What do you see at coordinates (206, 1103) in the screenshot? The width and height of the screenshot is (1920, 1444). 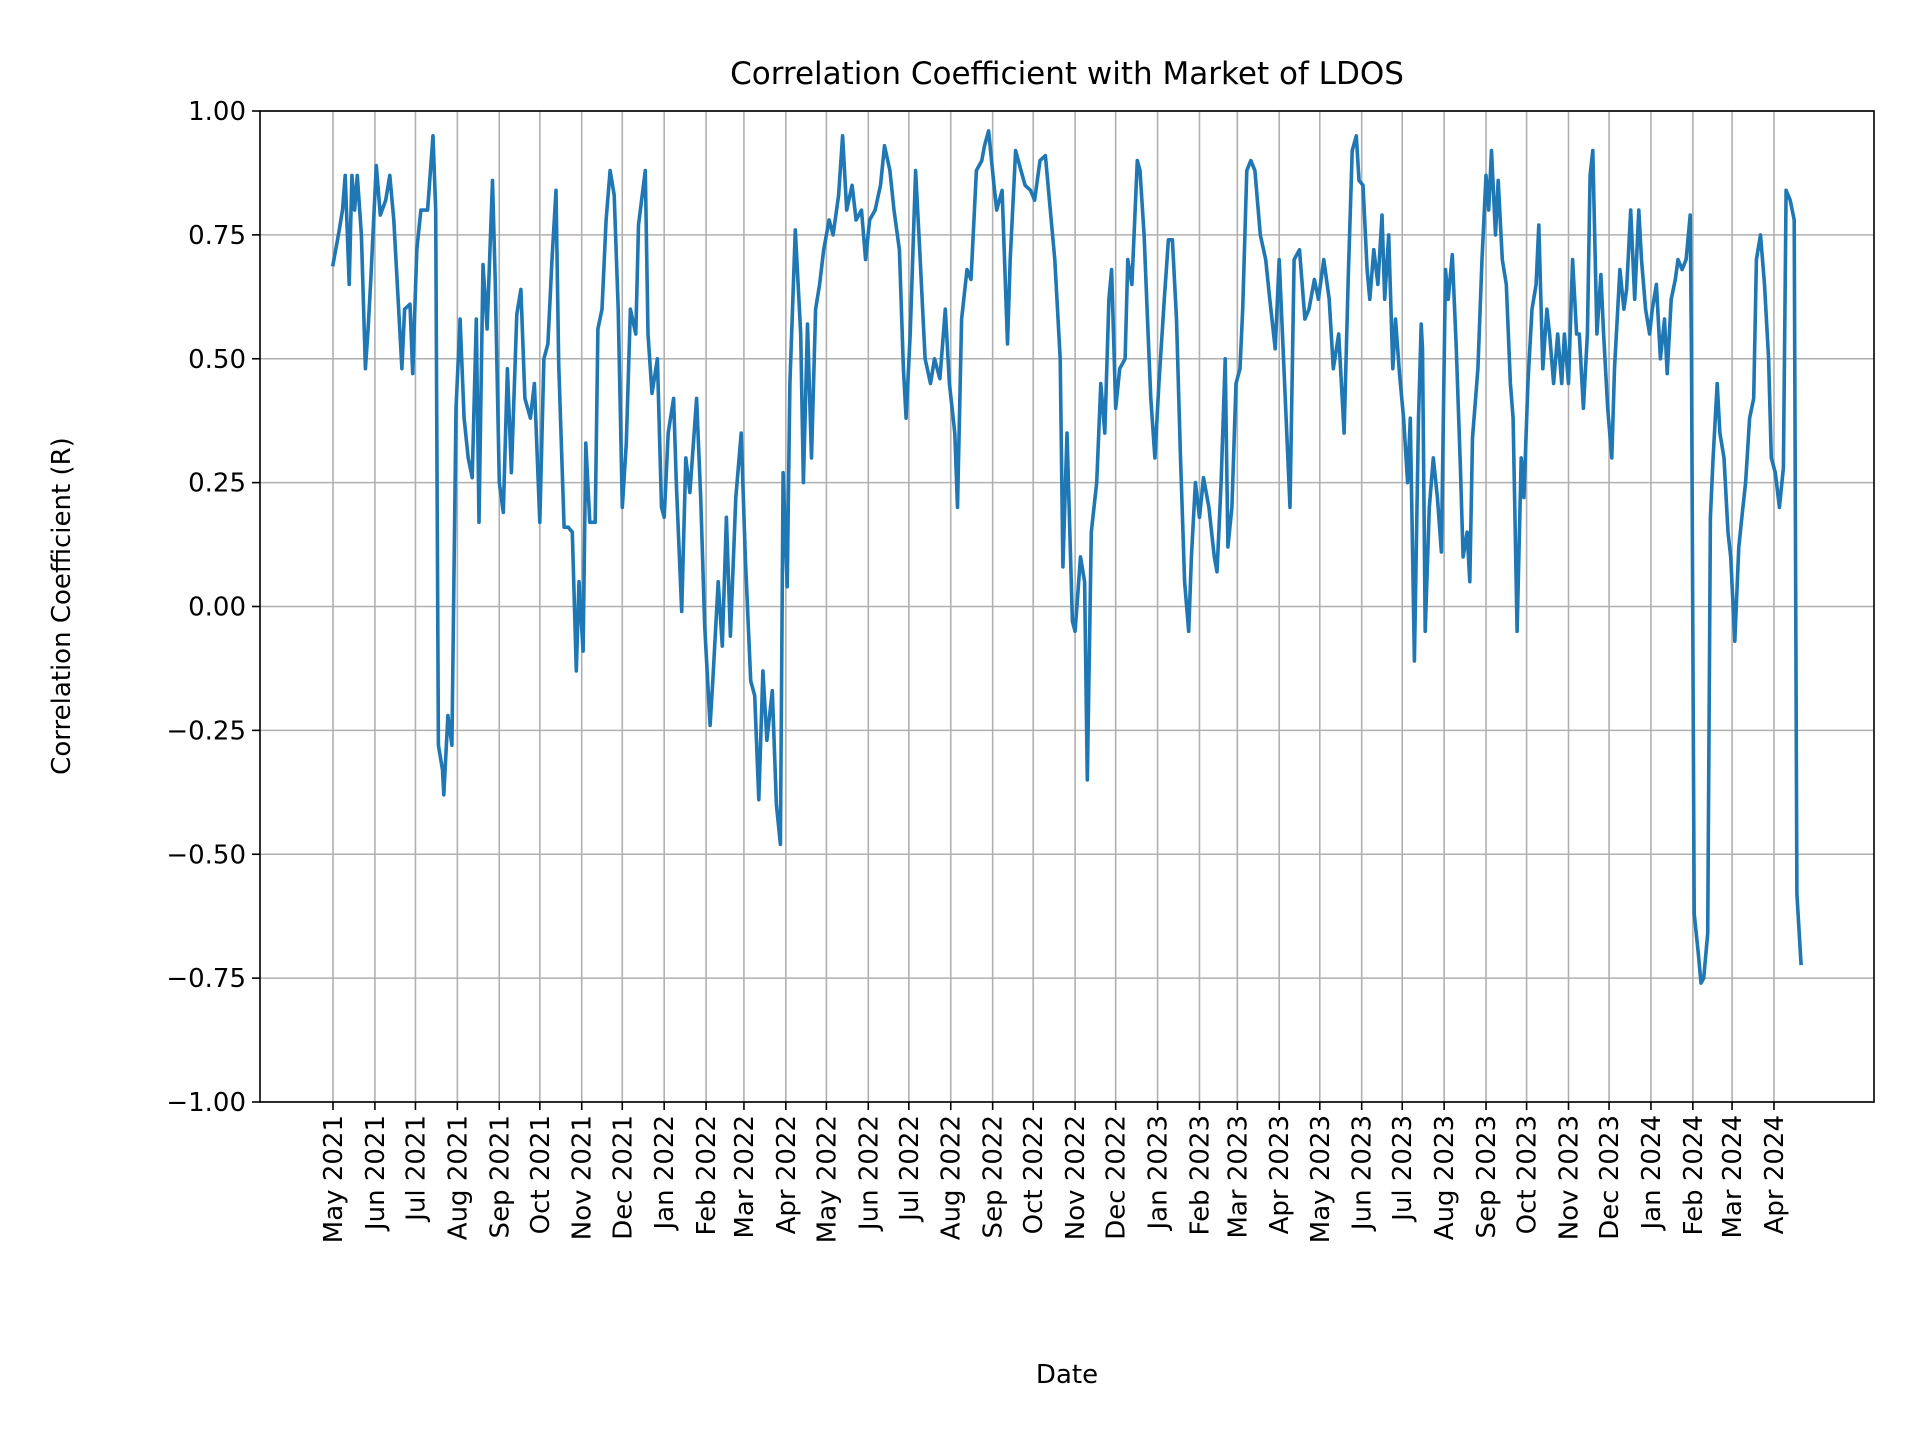 I see `y-tick-label: −1.00` at bounding box center [206, 1103].